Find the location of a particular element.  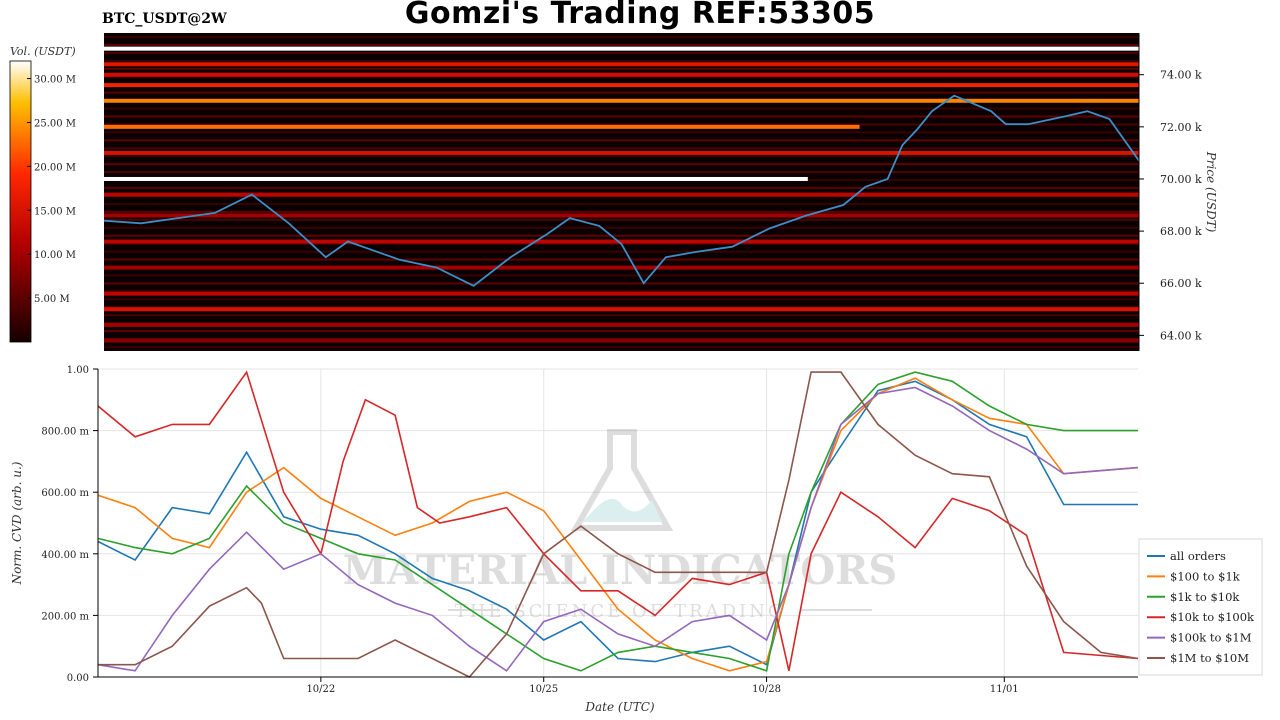

colorbar is located at coordinates (20, 201).